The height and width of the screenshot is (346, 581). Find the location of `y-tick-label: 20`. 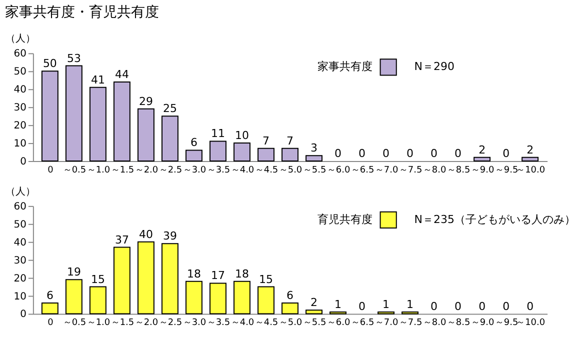

y-tick-label: 20 is located at coordinates (20, 278).